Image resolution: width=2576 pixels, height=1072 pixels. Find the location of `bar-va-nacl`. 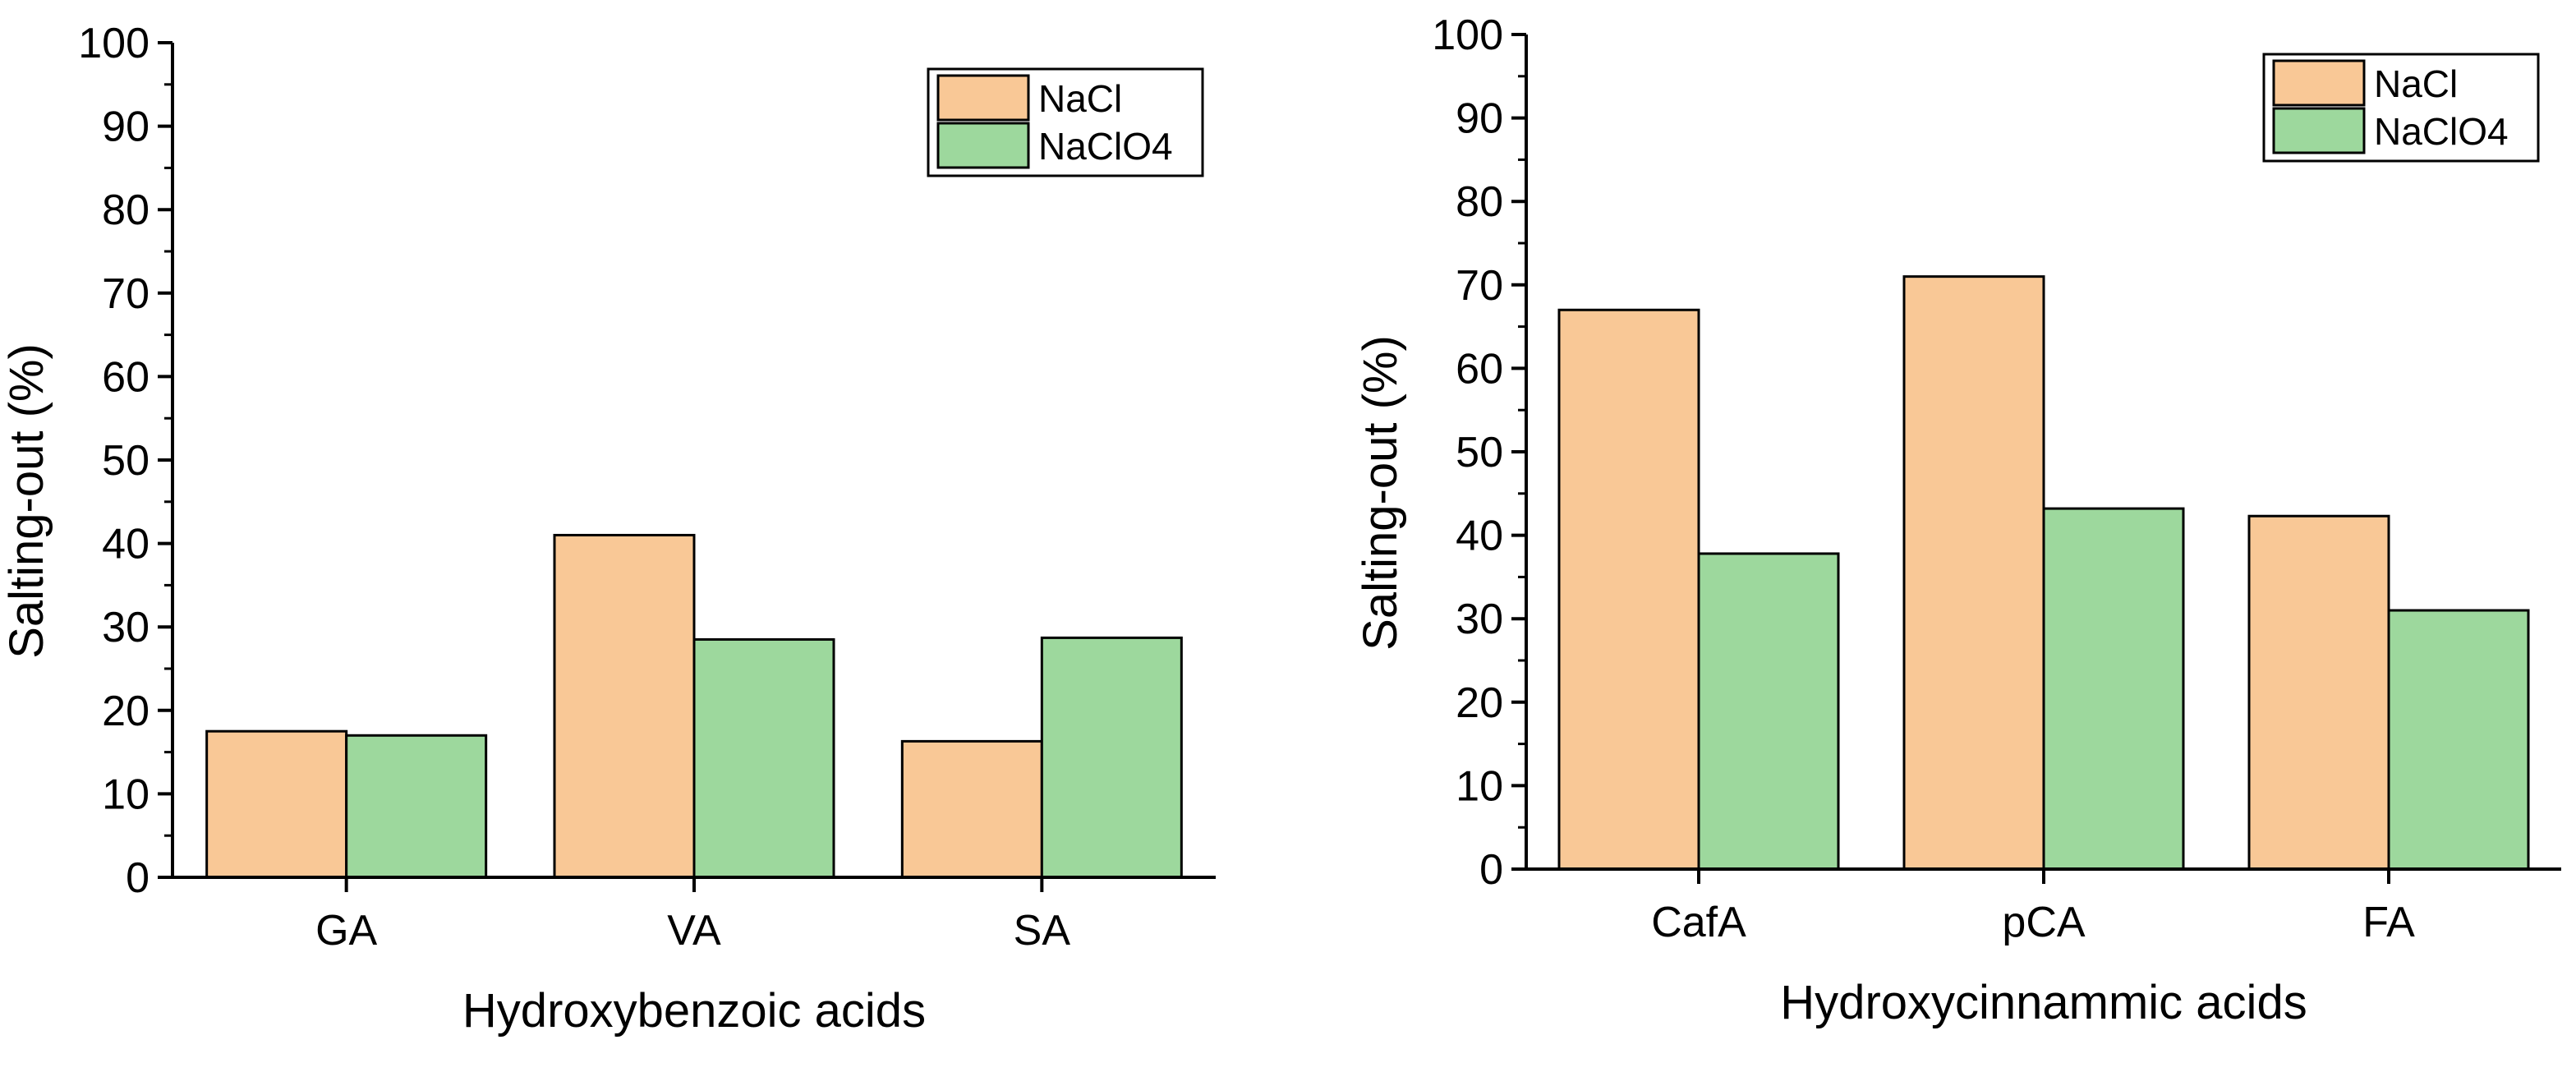

bar-va-nacl is located at coordinates (625, 706).